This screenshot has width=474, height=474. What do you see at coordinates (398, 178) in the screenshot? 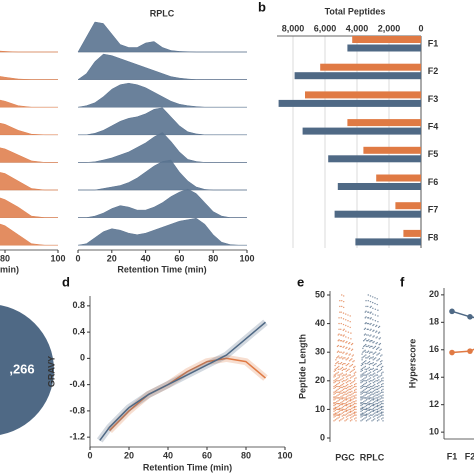
I see `bar` at bounding box center [398, 178].